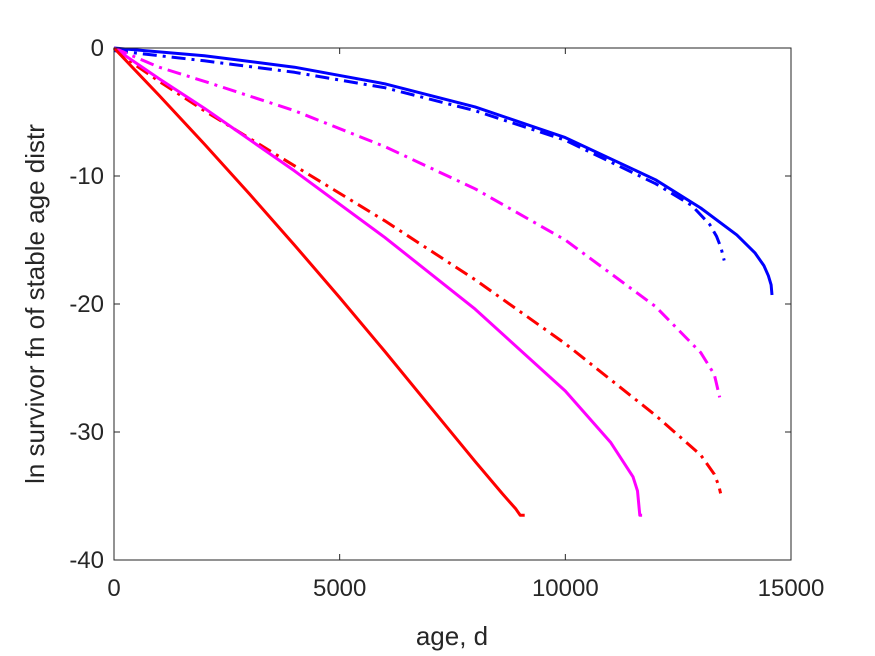 This screenshot has height=656, width=875. I want to click on y-tick-label: -30, so click(86, 432).